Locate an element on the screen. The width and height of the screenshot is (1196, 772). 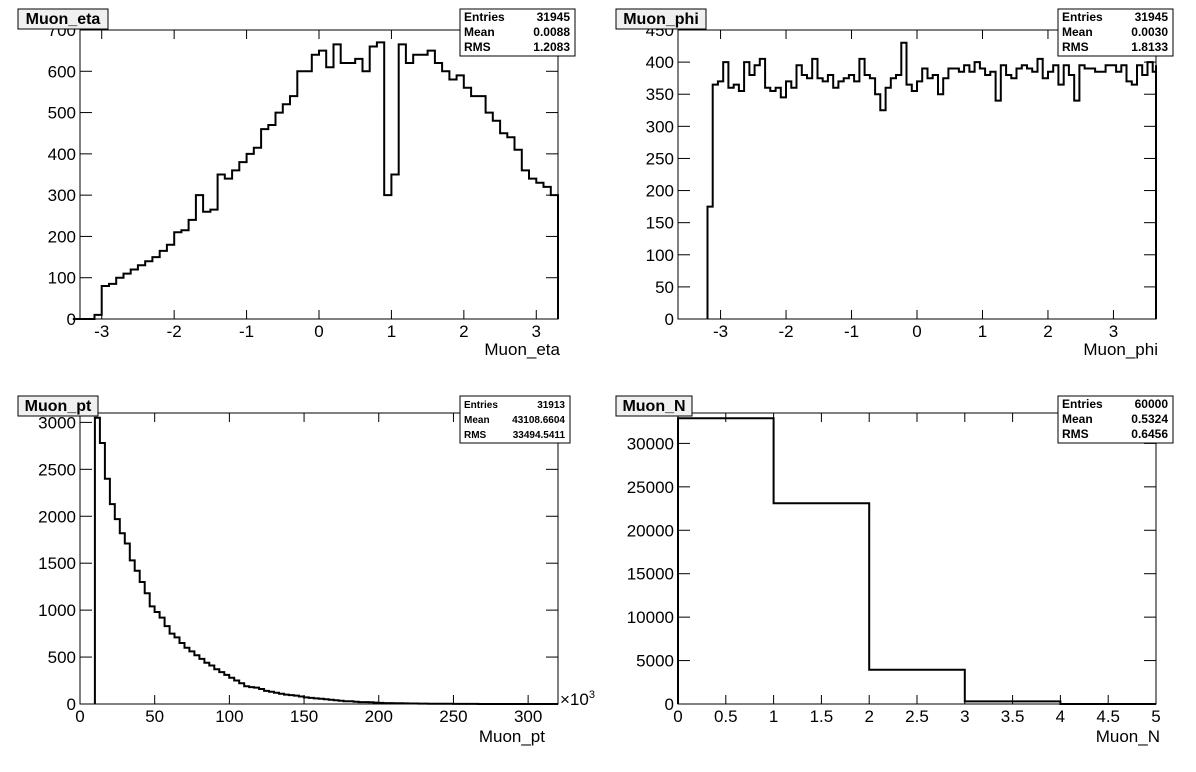
x-axis-label: Muon_eta is located at coordinates (522, 349).